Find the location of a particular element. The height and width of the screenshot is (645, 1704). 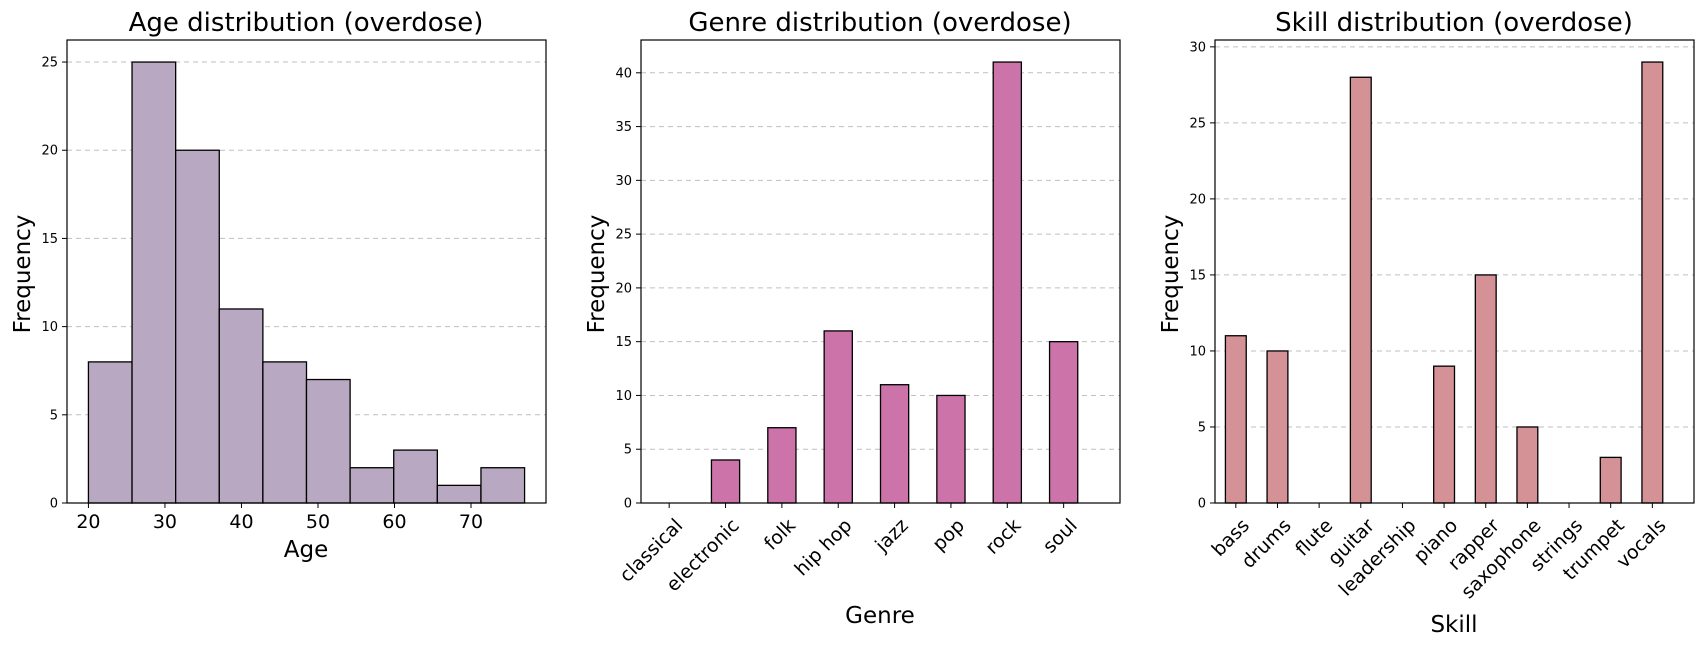

skill-bar-guitar is located at coordinates (1360, 290).